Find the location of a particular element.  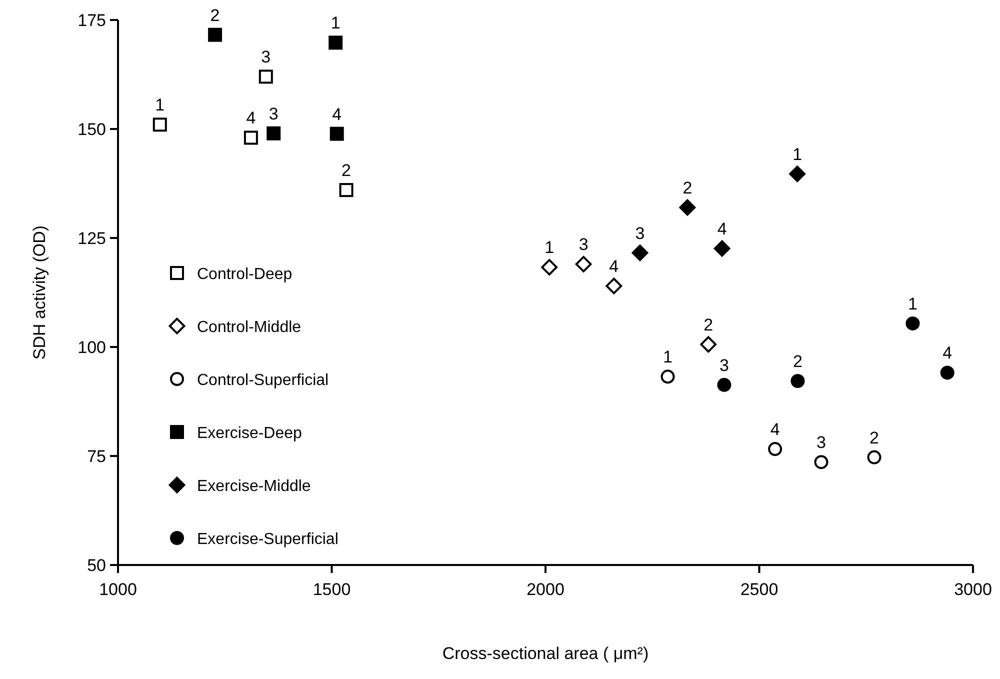

x-tick-label: 3000 is located at coordinates (973, 589).